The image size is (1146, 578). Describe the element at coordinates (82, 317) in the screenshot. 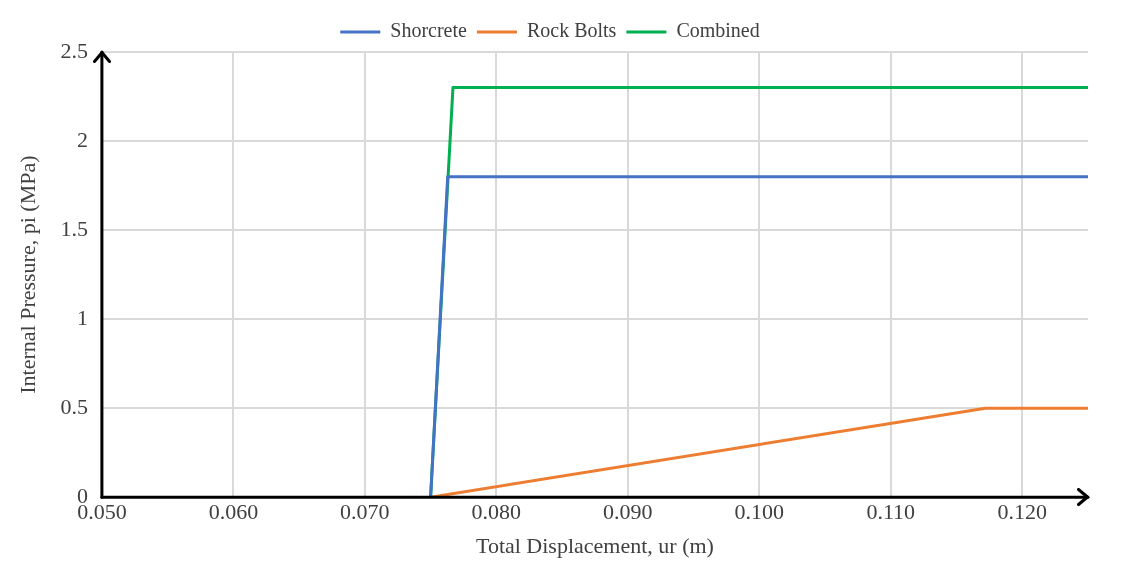

I see `y-tick-label: 1` at that location.